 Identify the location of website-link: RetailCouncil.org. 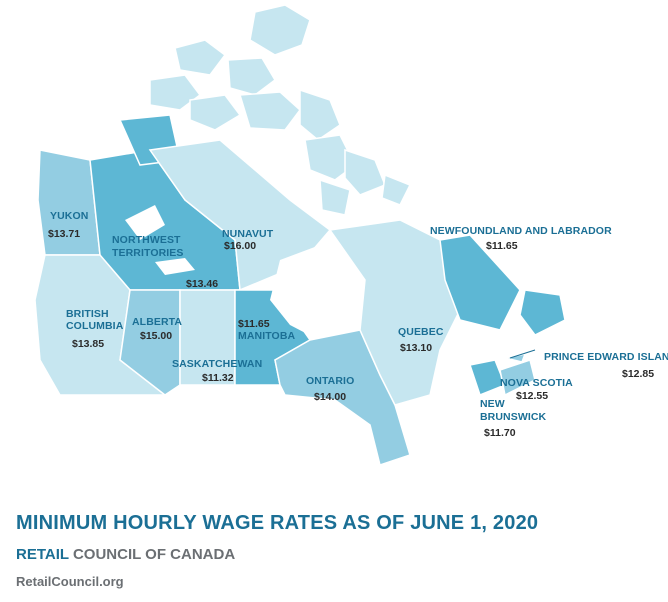
(70, 581).